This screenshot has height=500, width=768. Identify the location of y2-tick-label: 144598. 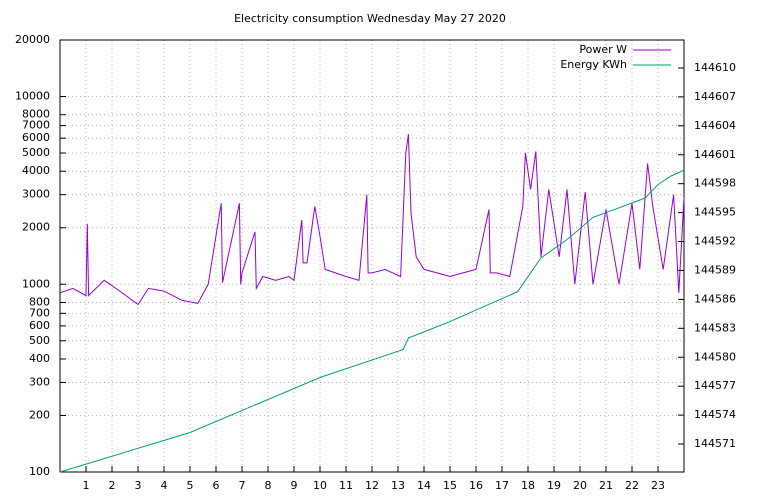
(715, 183).